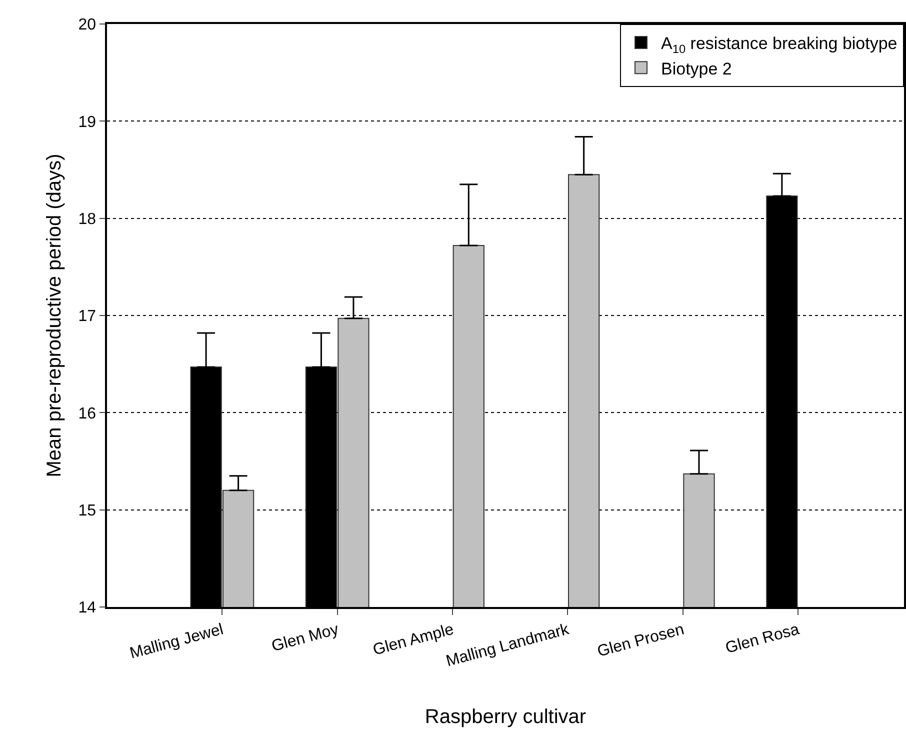 The height and width of the screenshot is (747, 906). I want to click on y-tick-label: 14, so click(87, 608).